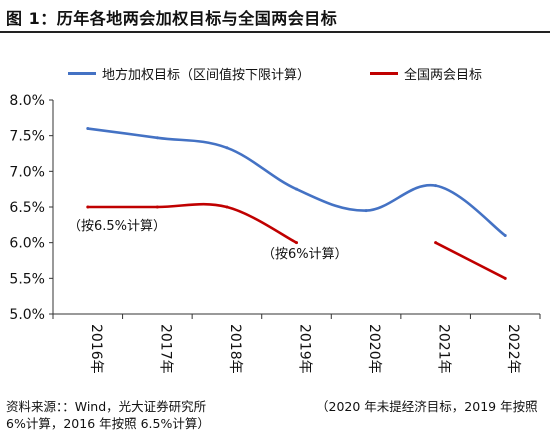 This screenshot has height=432, width=550. Describe the element at coordinates (513, 349) in the screenshot. I see `x-tick-label: 2022年` at that location.